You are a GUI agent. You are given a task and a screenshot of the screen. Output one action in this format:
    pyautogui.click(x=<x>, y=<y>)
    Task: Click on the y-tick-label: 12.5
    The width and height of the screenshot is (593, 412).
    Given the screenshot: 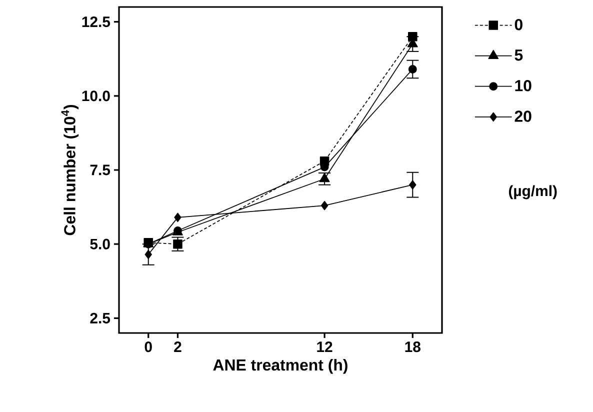 What is the action you would take?
    pyautogui.click(x=96, y=22)
    